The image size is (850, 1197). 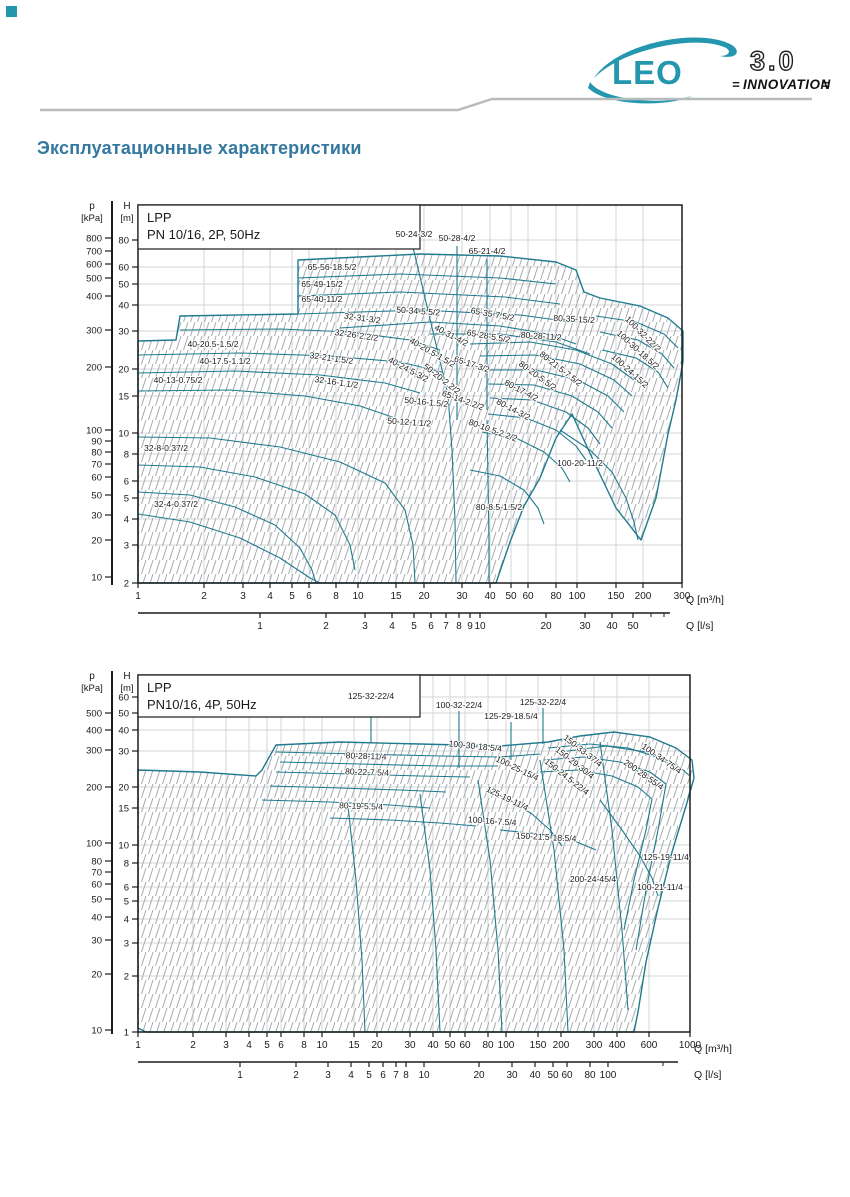 What do you see at coordinates (199, 148) in the screenshot?
I see `page-title: Эксплуатационные характеристики` at bounding box center [199, 148].